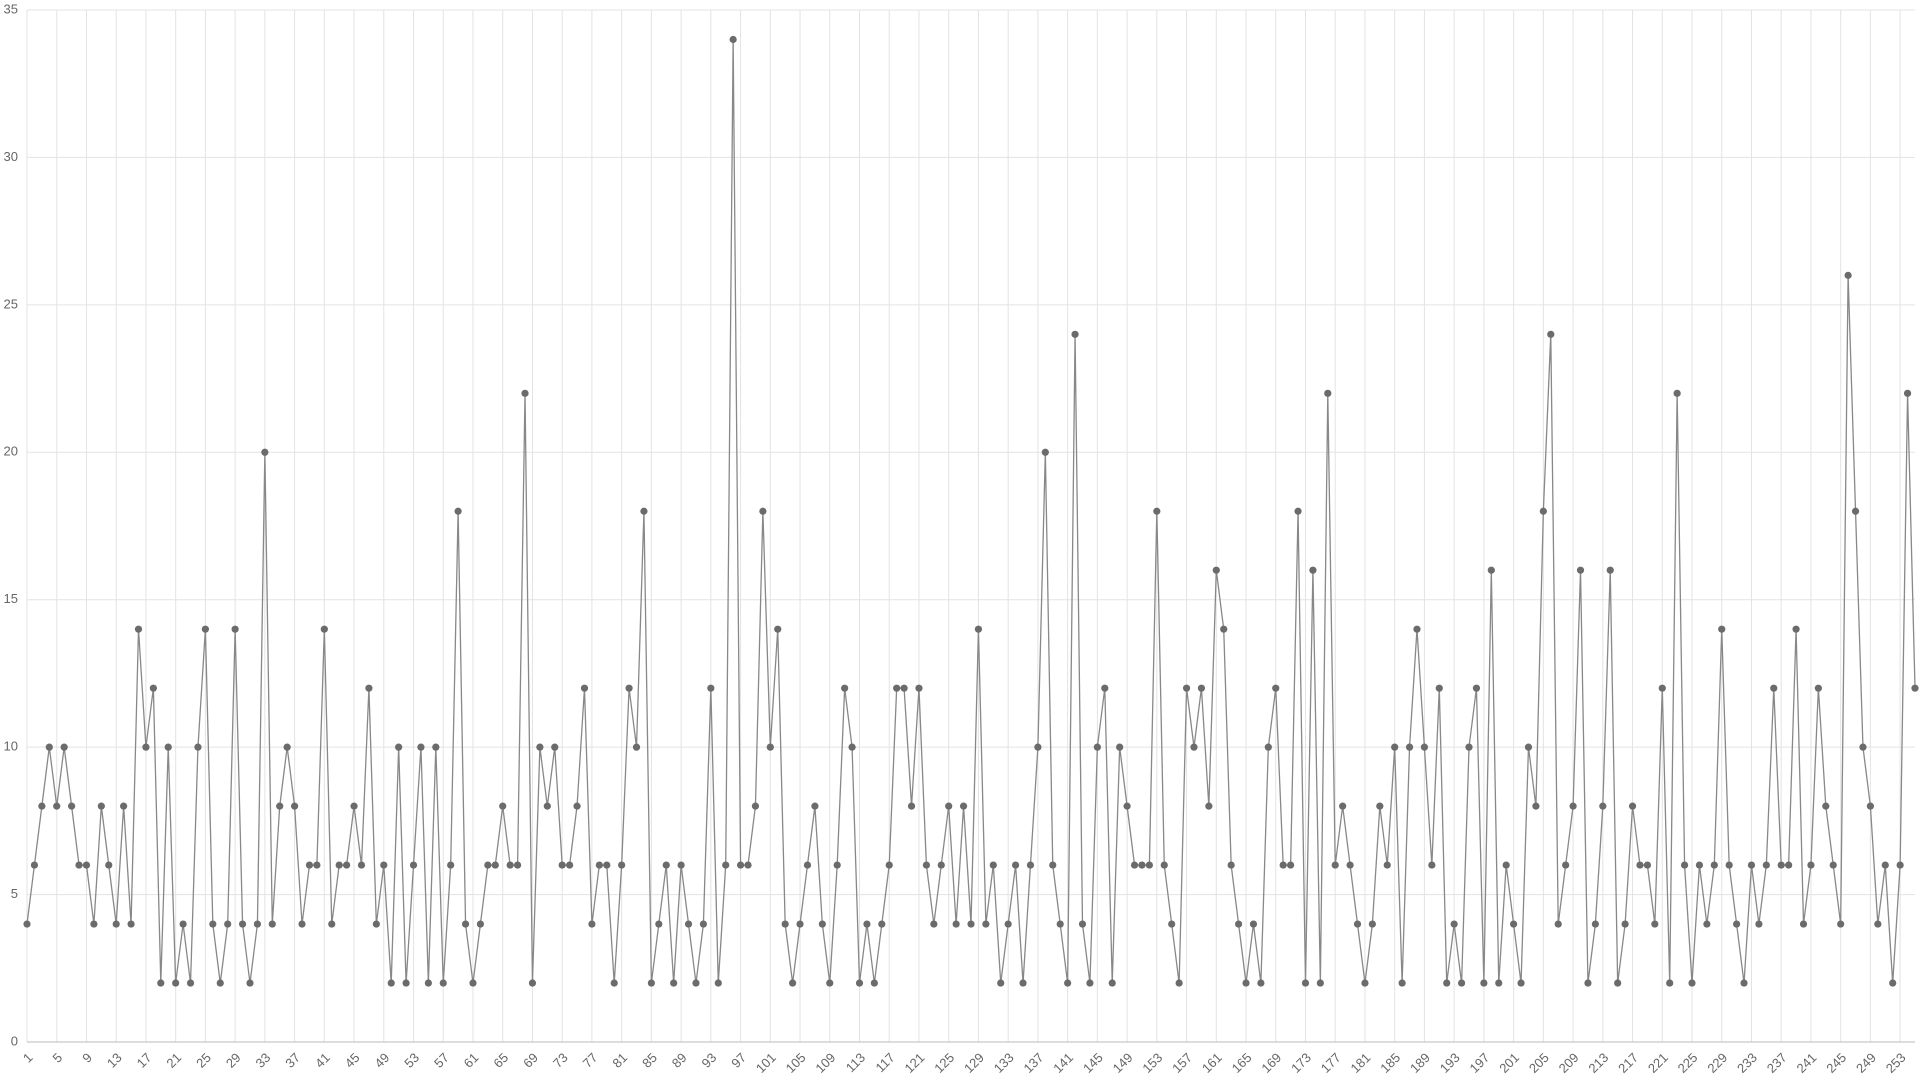 Image resolution: width=1920 pixels, height=1085 pixels. I want to click on x-tick-label: 49, so click(382, 1060).